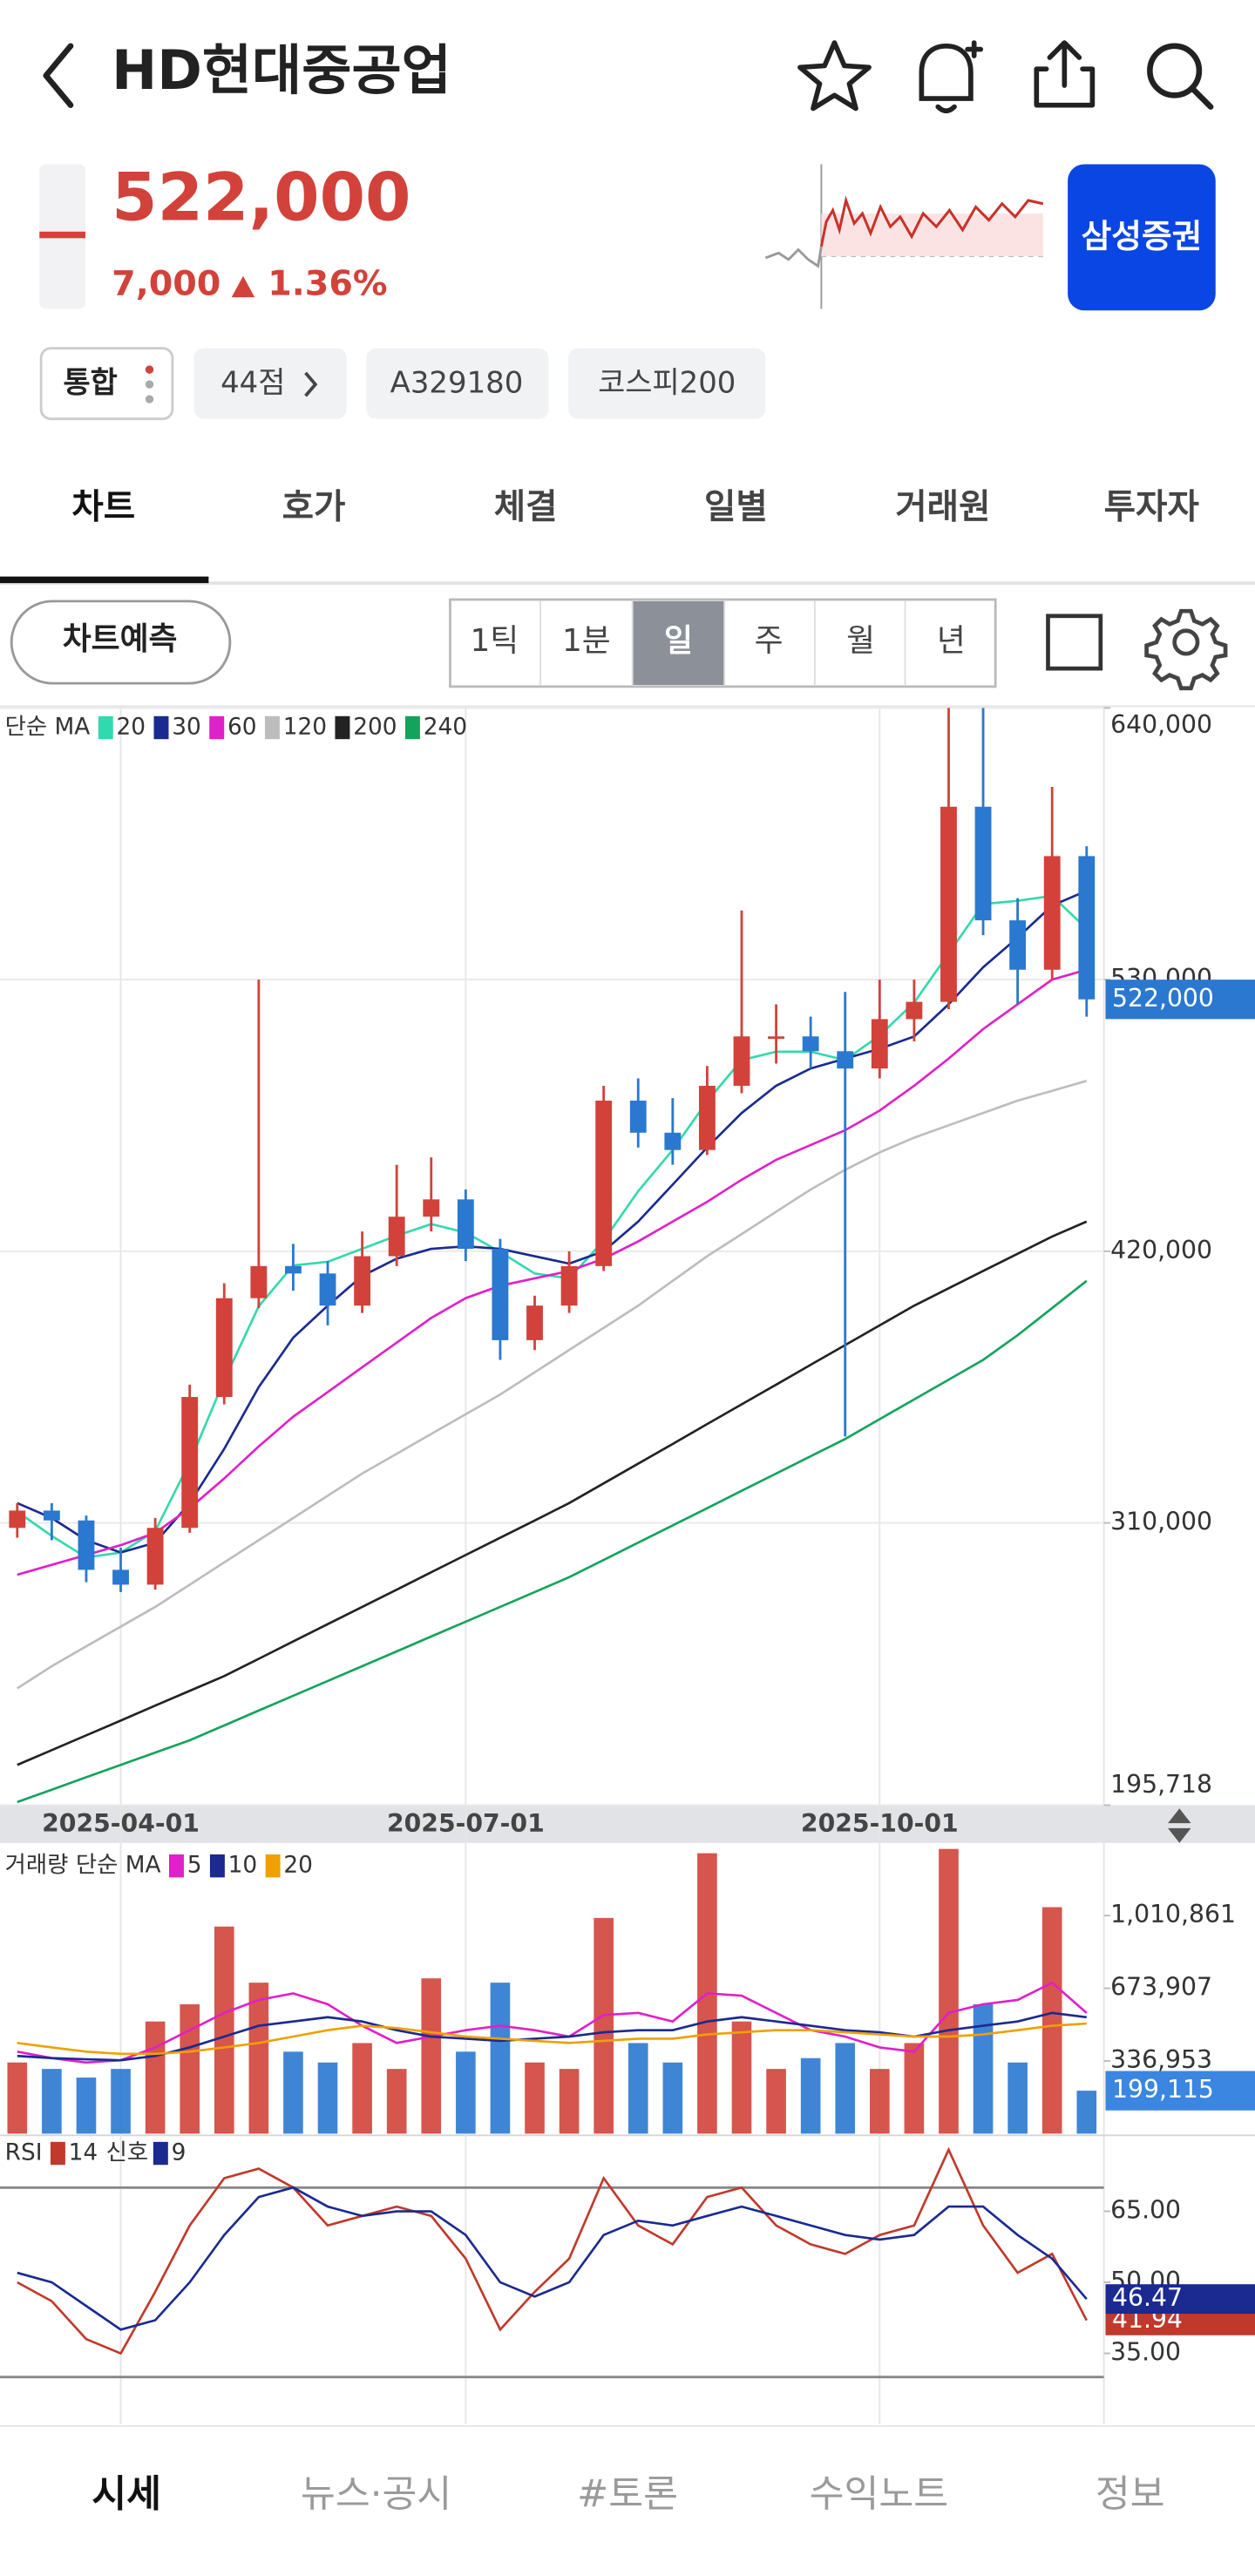 The height and width of the screenshot is (2576, 1255). I want to click on tab: 거래원, so click(943, 507).